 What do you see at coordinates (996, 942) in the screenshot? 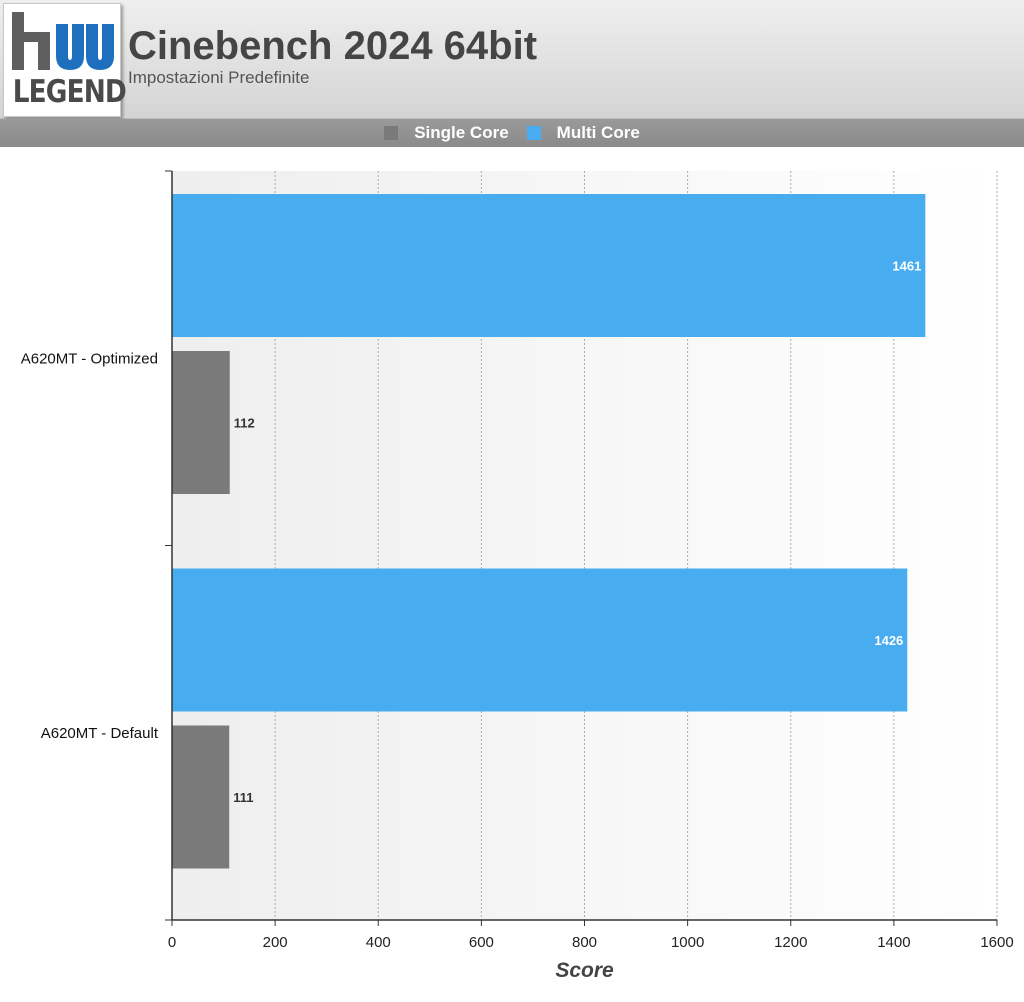
I see `x-tick-label-1600: 1600` at bounding box center [996, 942].